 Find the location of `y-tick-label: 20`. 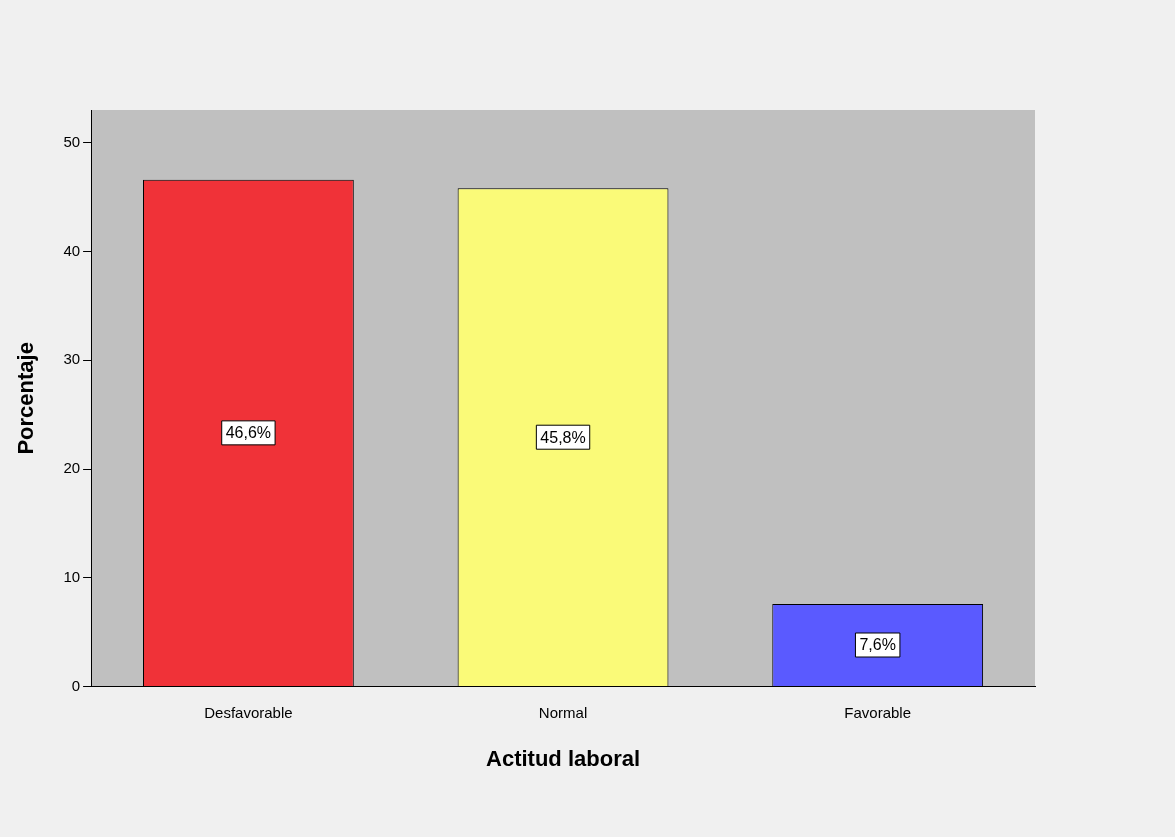

y-tick-label: 20 is located at coordinates (72, 468).